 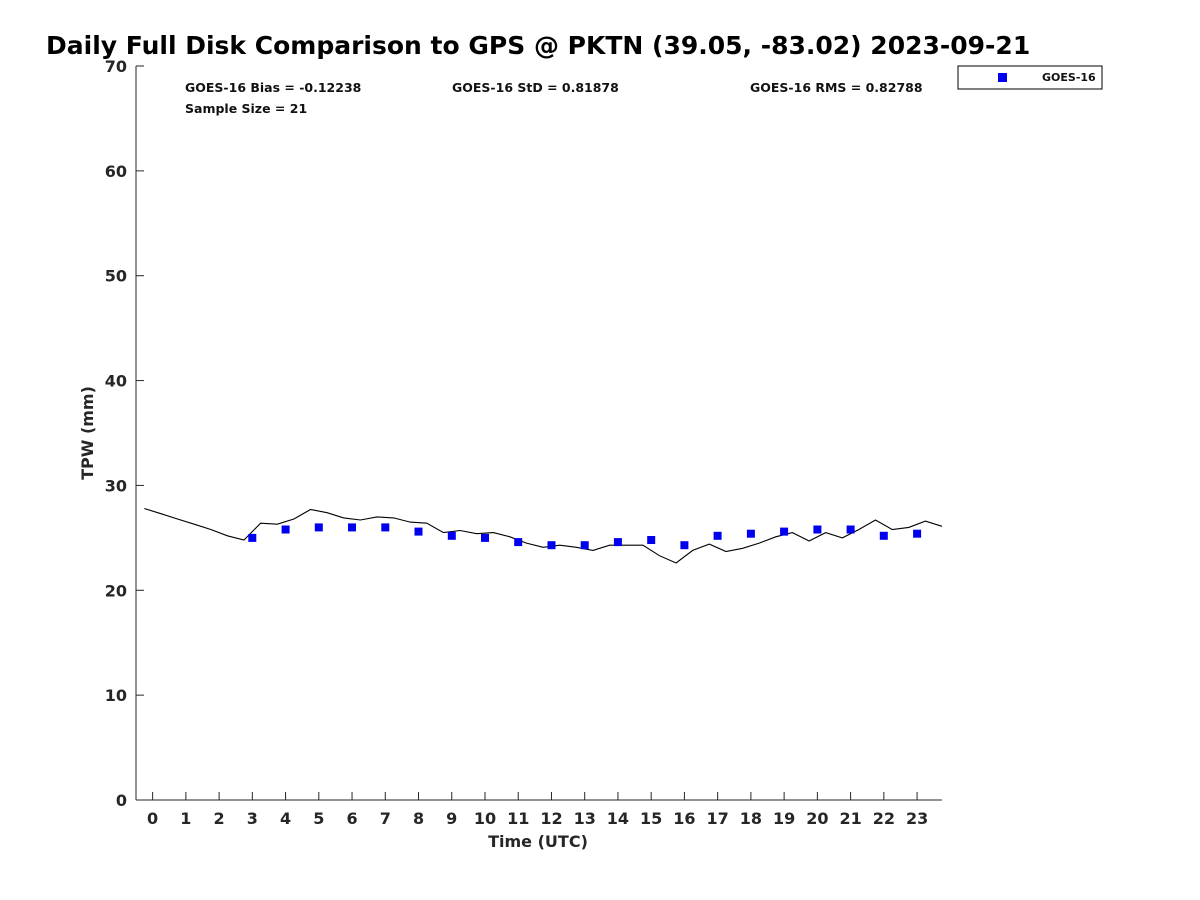 I want to click on stat-sample-size: Sample Size = 21, so click(x=246, y=108).